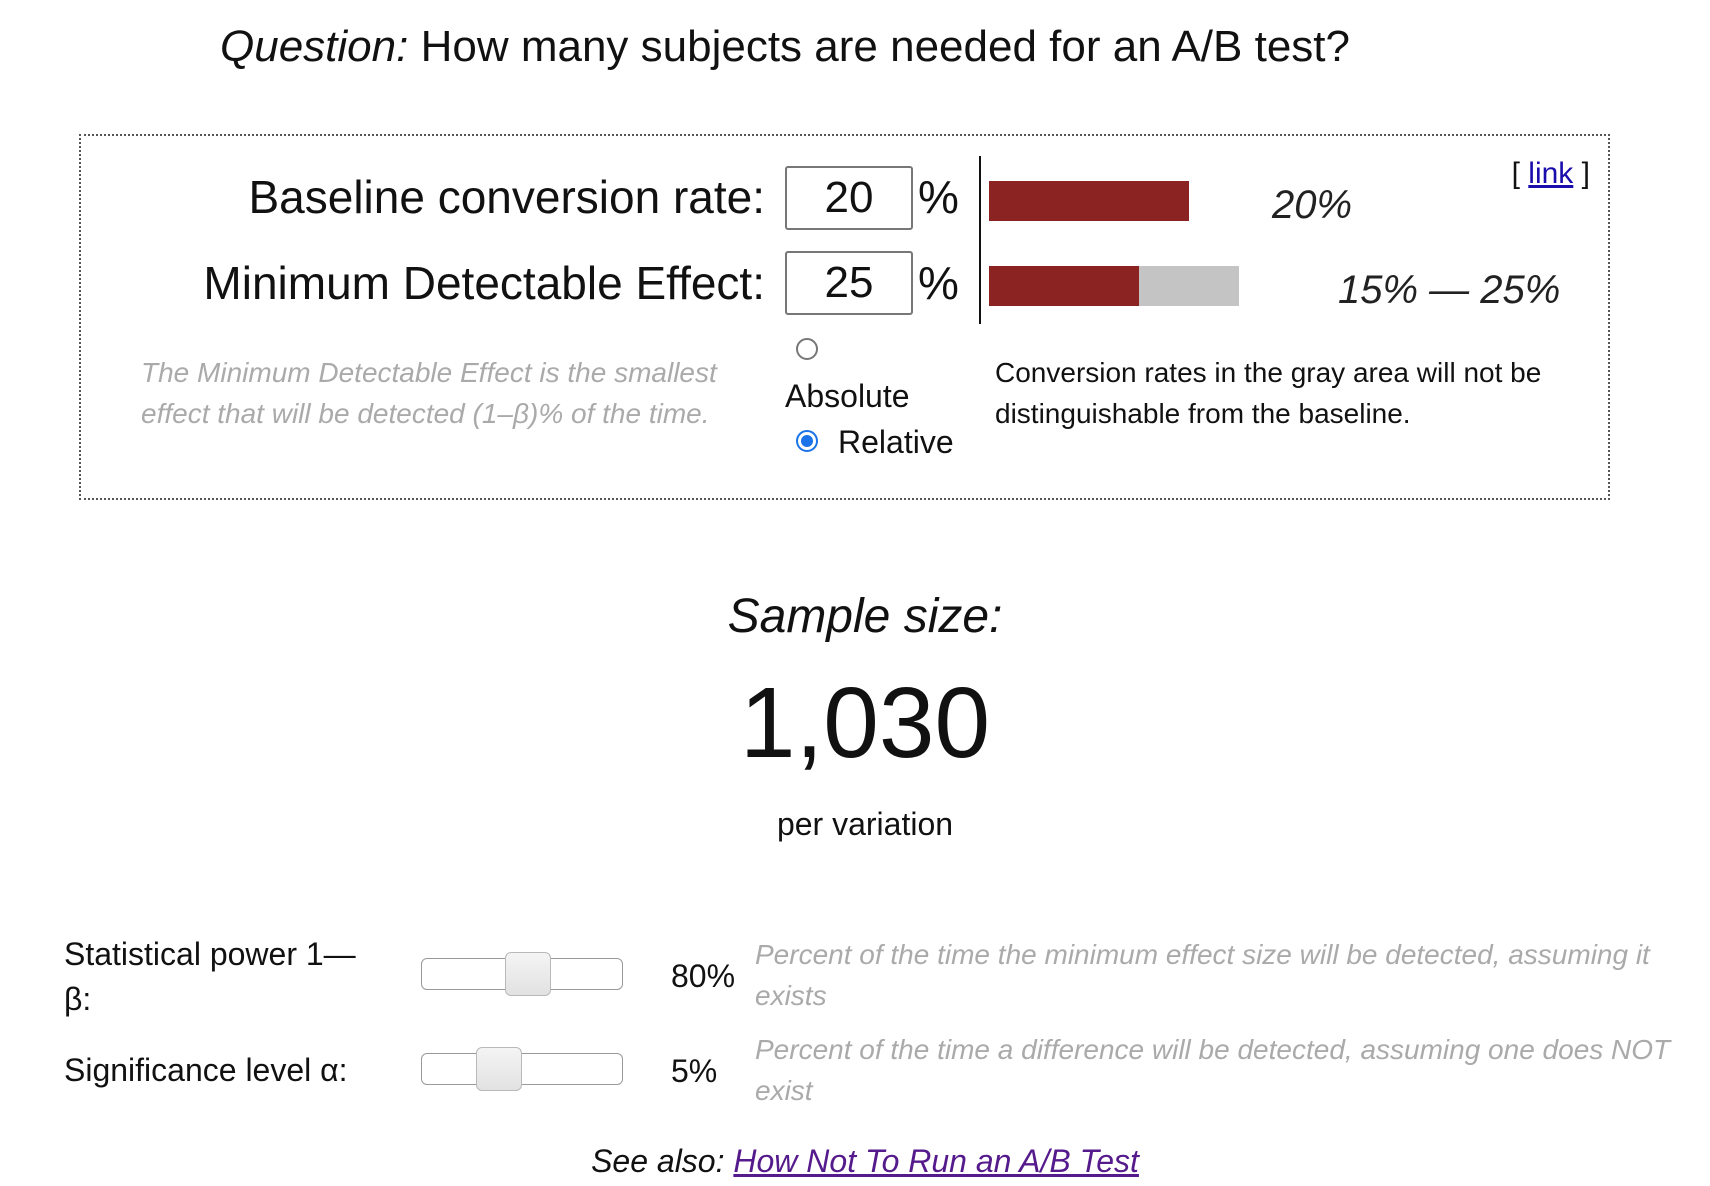  What do you see at coordinates (314, 46) in the screenshot?
I see `question-label: Question:` at bounding box center [314, 46].